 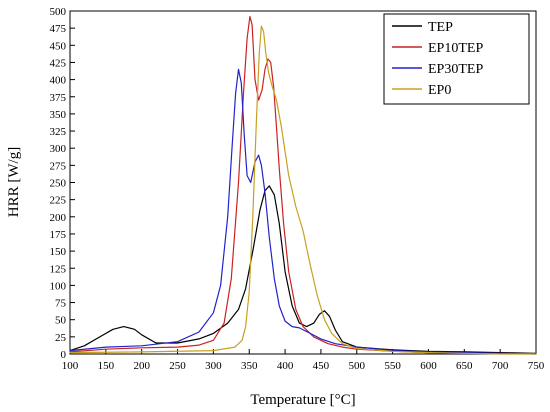 I want to click on y-tick-label: 75, so click(x=61, y=304).